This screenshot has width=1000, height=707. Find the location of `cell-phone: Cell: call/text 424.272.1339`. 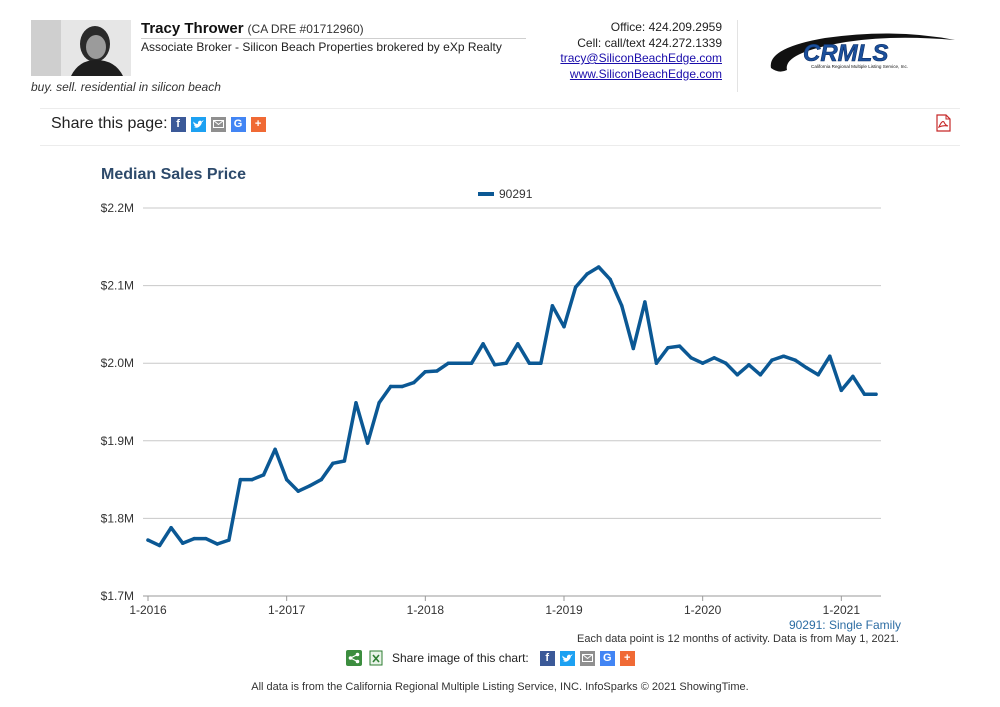

cell-phone: Cell: call/text 424.272.1339 is located at coordinates (649, 42).